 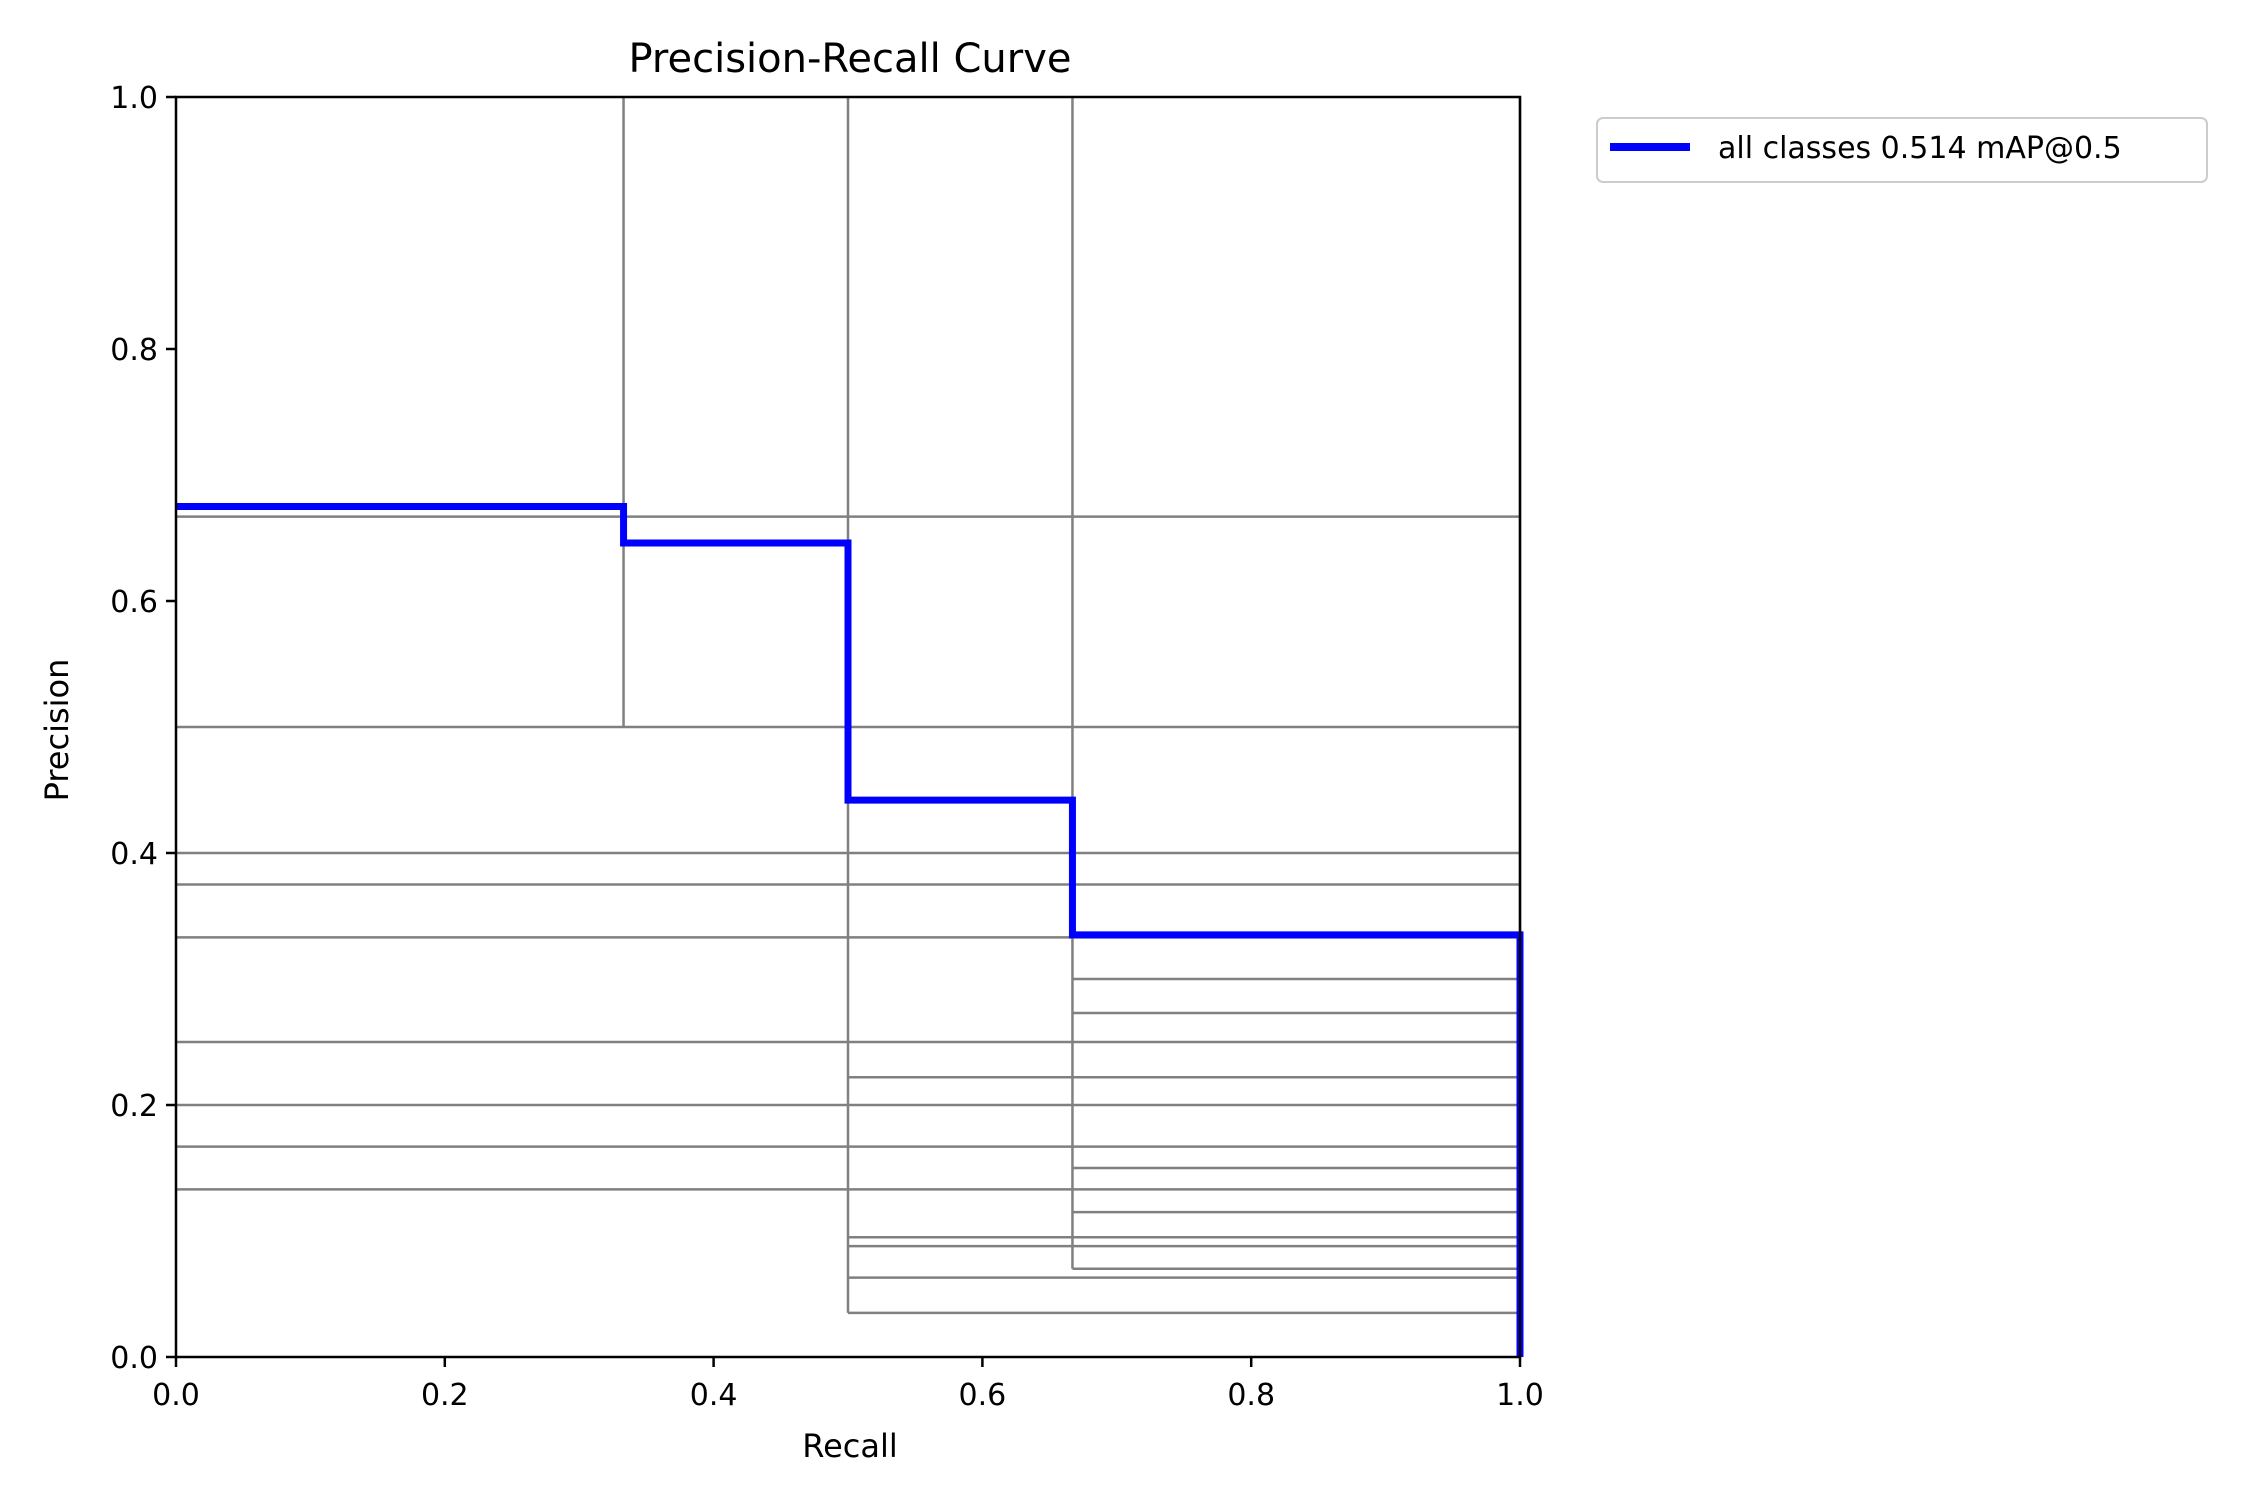 I want to click on legend: all classes 0.514 mAP@0.5, so click(x=1902, y=150).